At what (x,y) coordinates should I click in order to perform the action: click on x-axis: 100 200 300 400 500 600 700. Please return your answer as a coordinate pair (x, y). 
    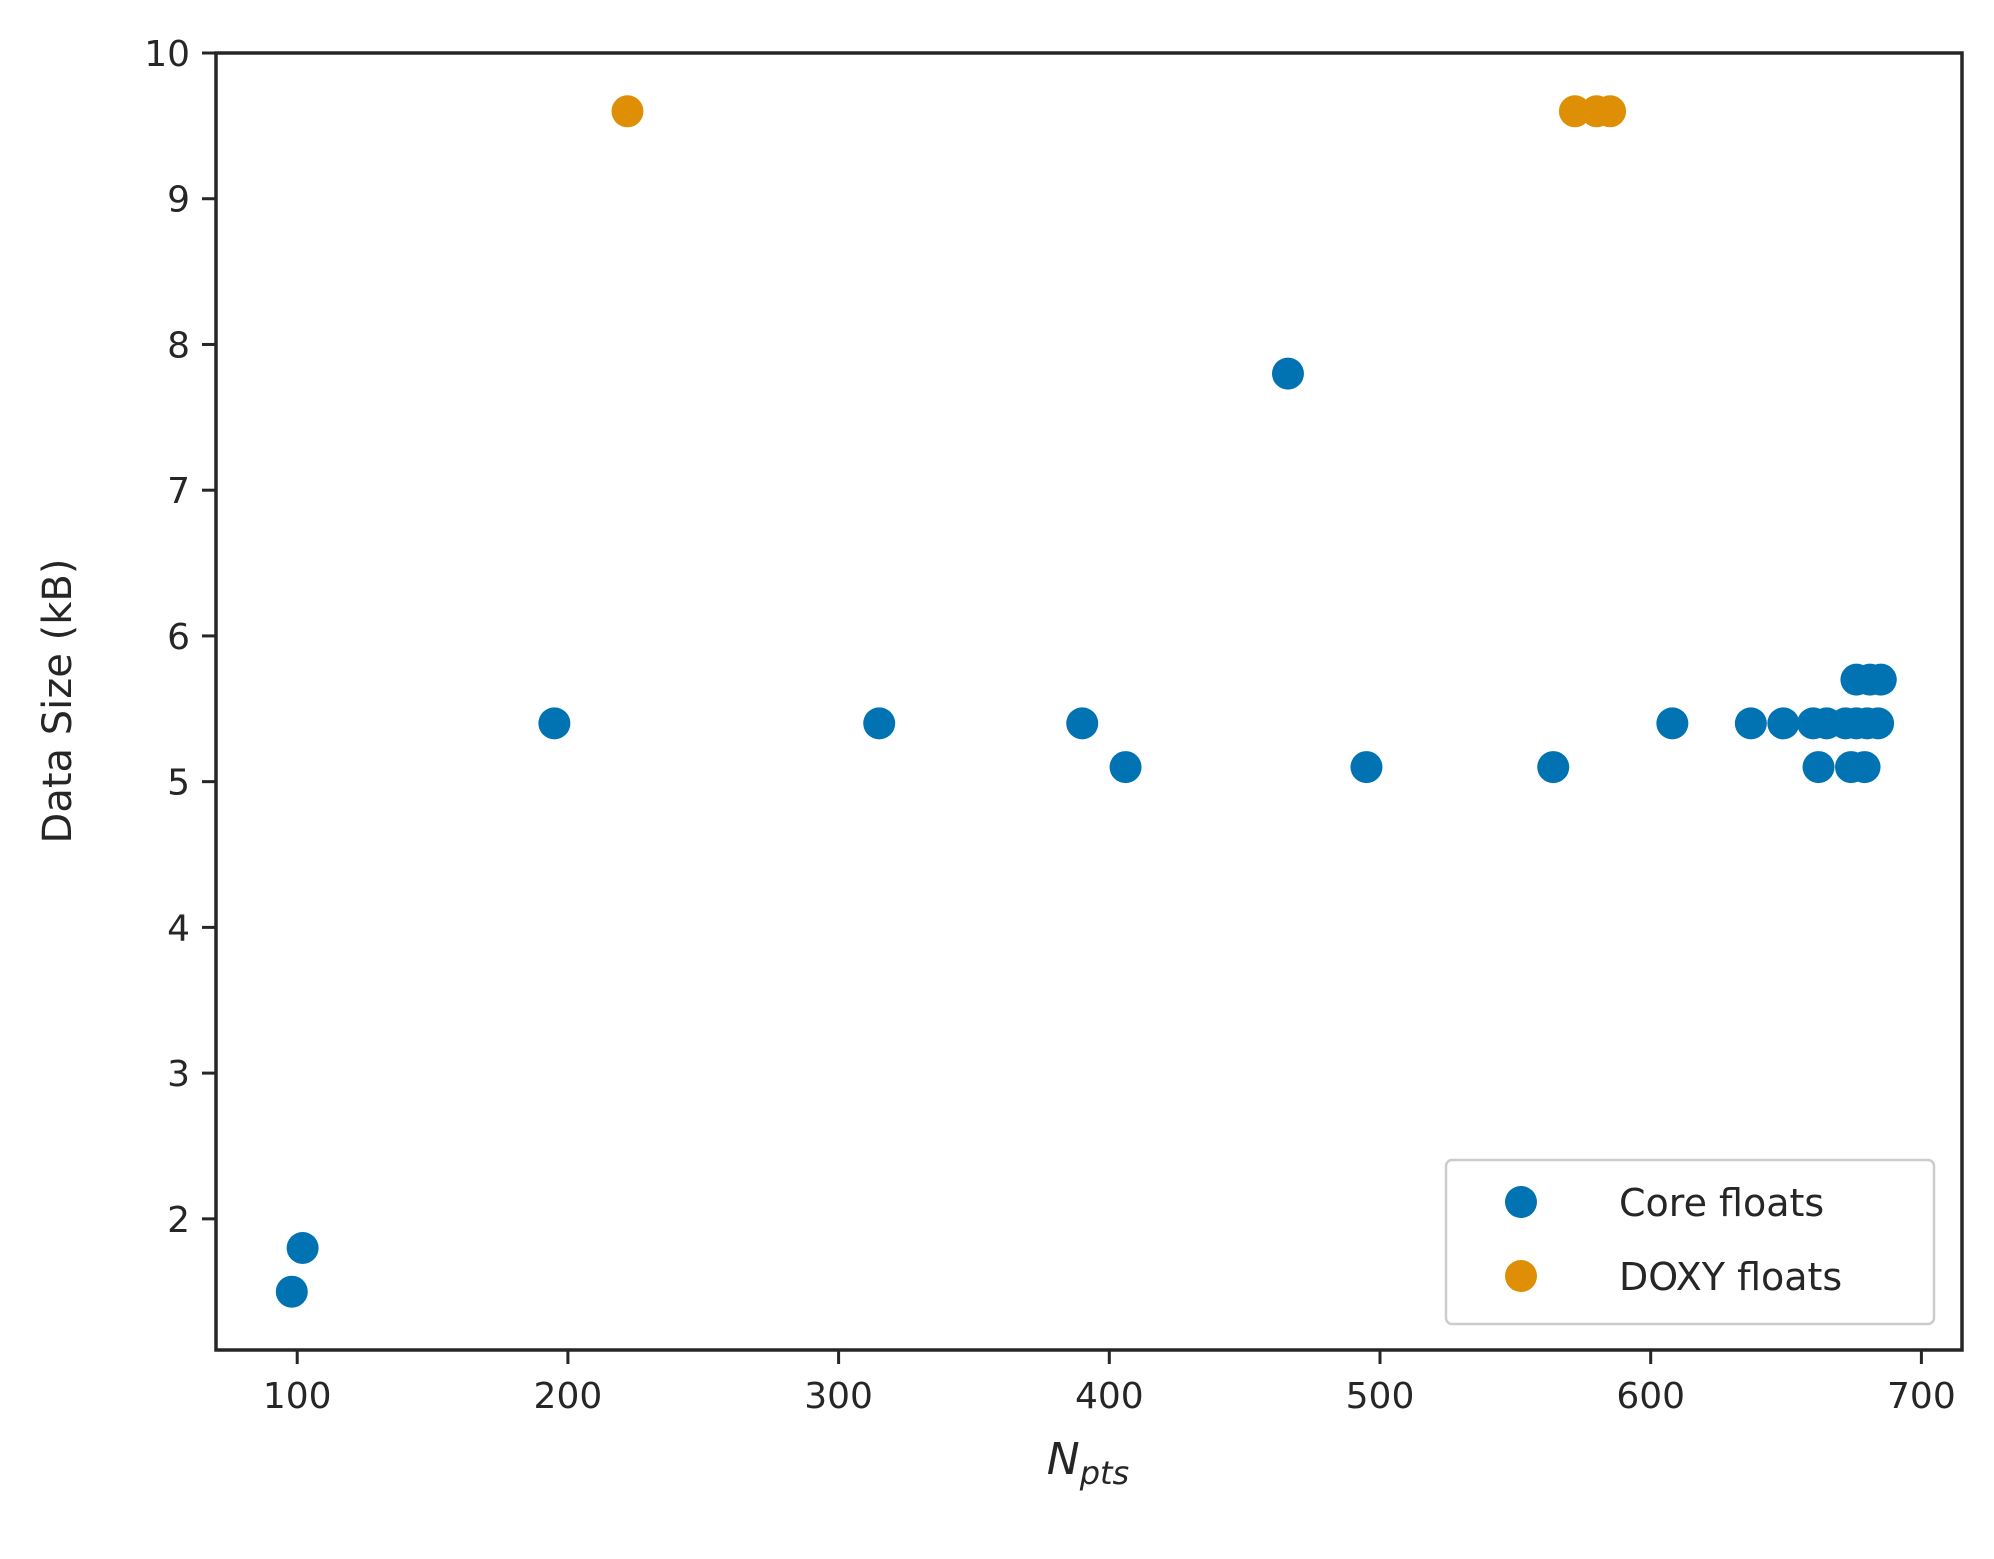
    Looking at the image, I should click on (1109, 1383).